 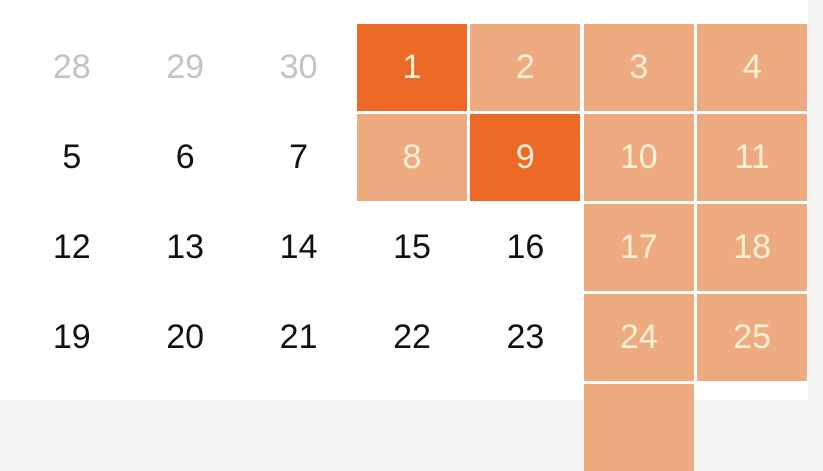 What do you see at coordinates (525, 67) in the screenshot?
I see `day-cell-range: 2` at bounding box center [525, 67].